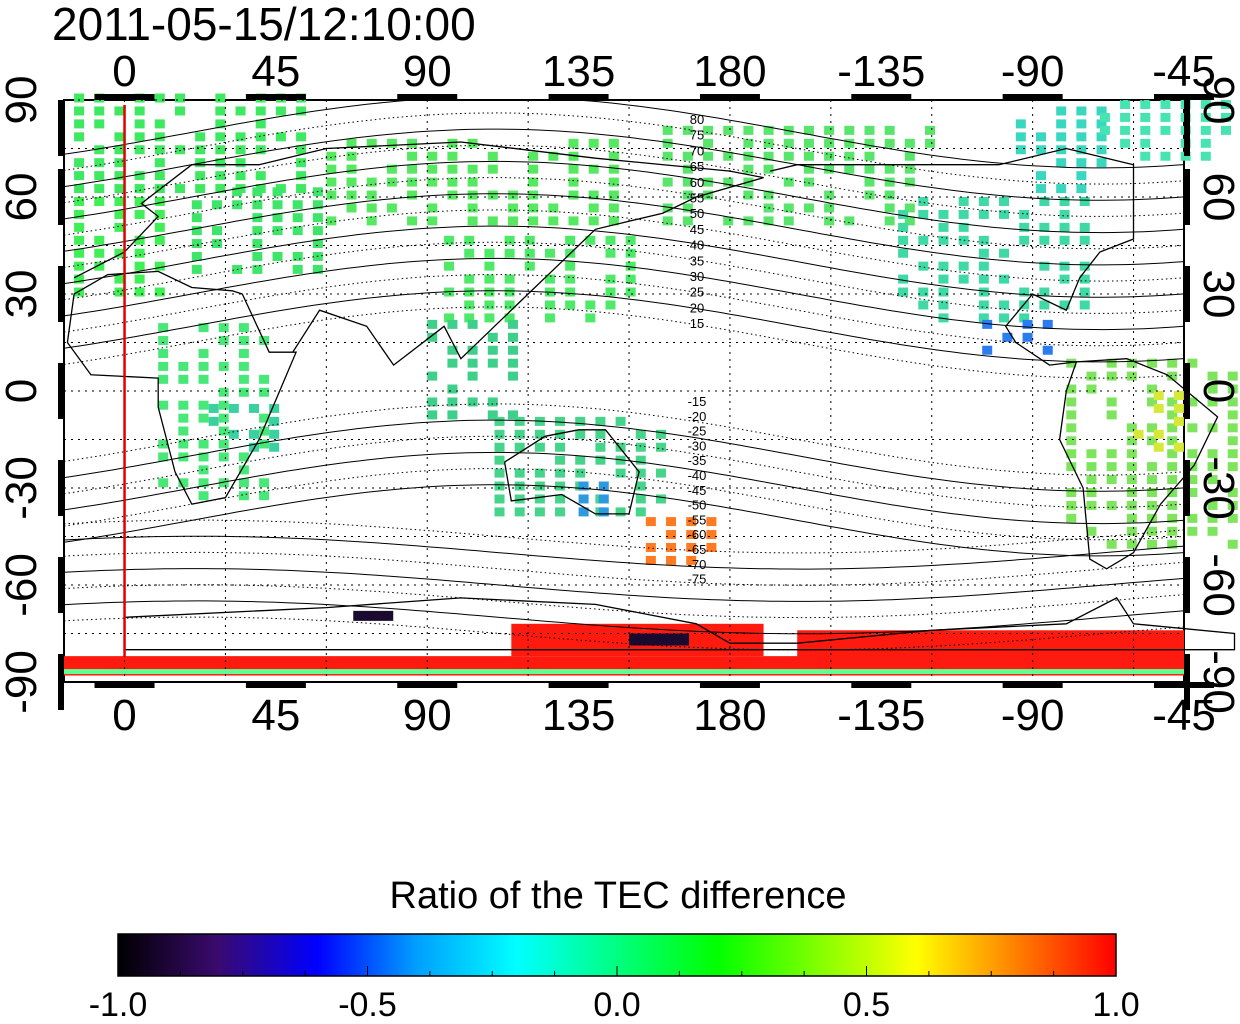 This screenshot has width=1240, height=1024. I want to click on contour-label: 55, so click(697, 198).